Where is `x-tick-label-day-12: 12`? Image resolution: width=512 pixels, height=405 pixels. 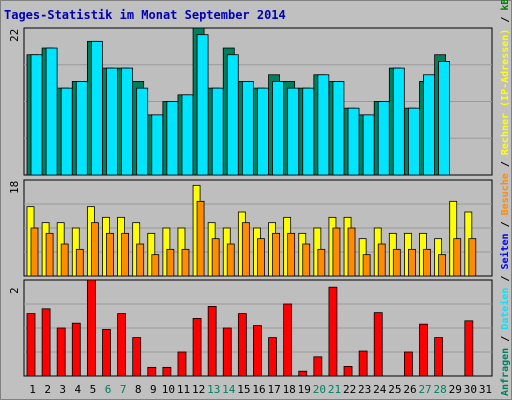
x-tick-label-day-12: 12 is located at coordinates (198, 389).